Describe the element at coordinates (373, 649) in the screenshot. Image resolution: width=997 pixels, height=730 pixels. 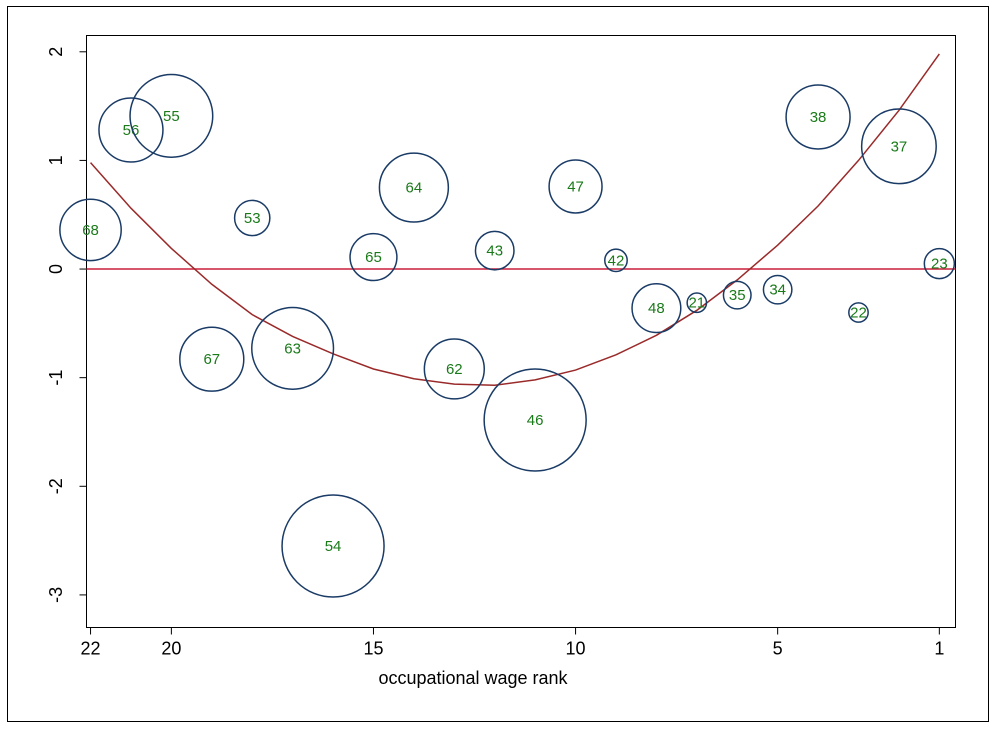
I see `x-tick-label: 15` at that location.